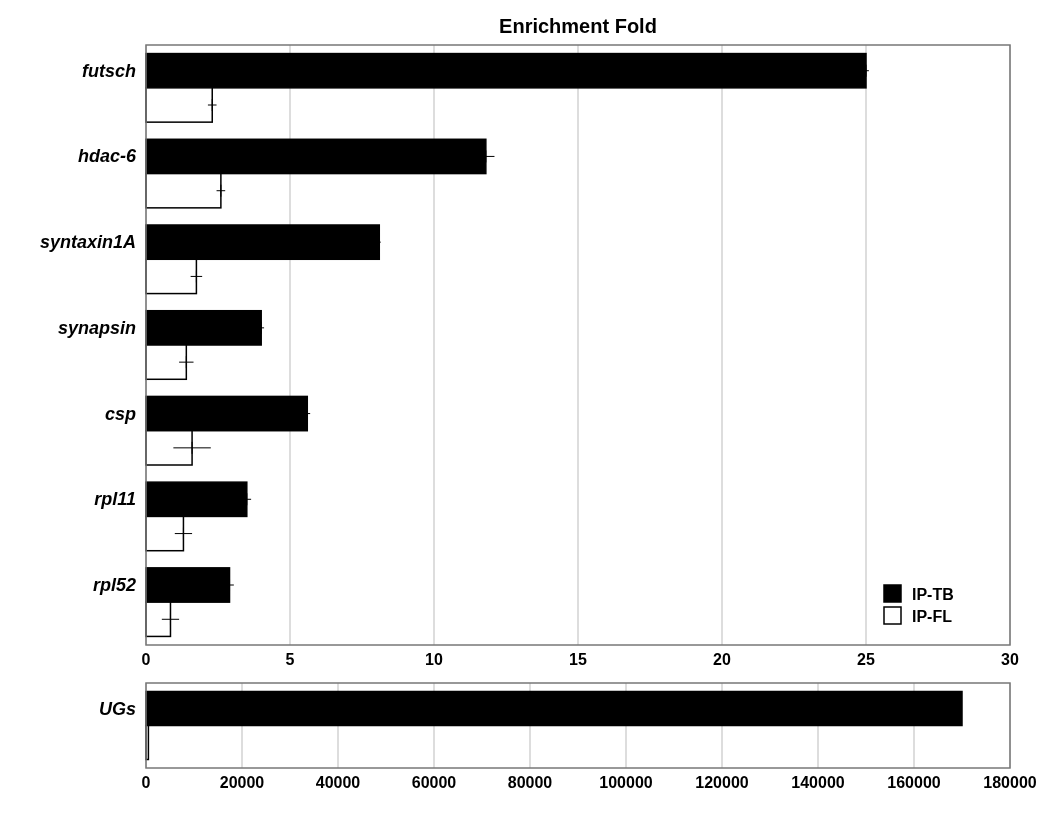  I want to click on x-tick-label: 10, so click(434, 659).